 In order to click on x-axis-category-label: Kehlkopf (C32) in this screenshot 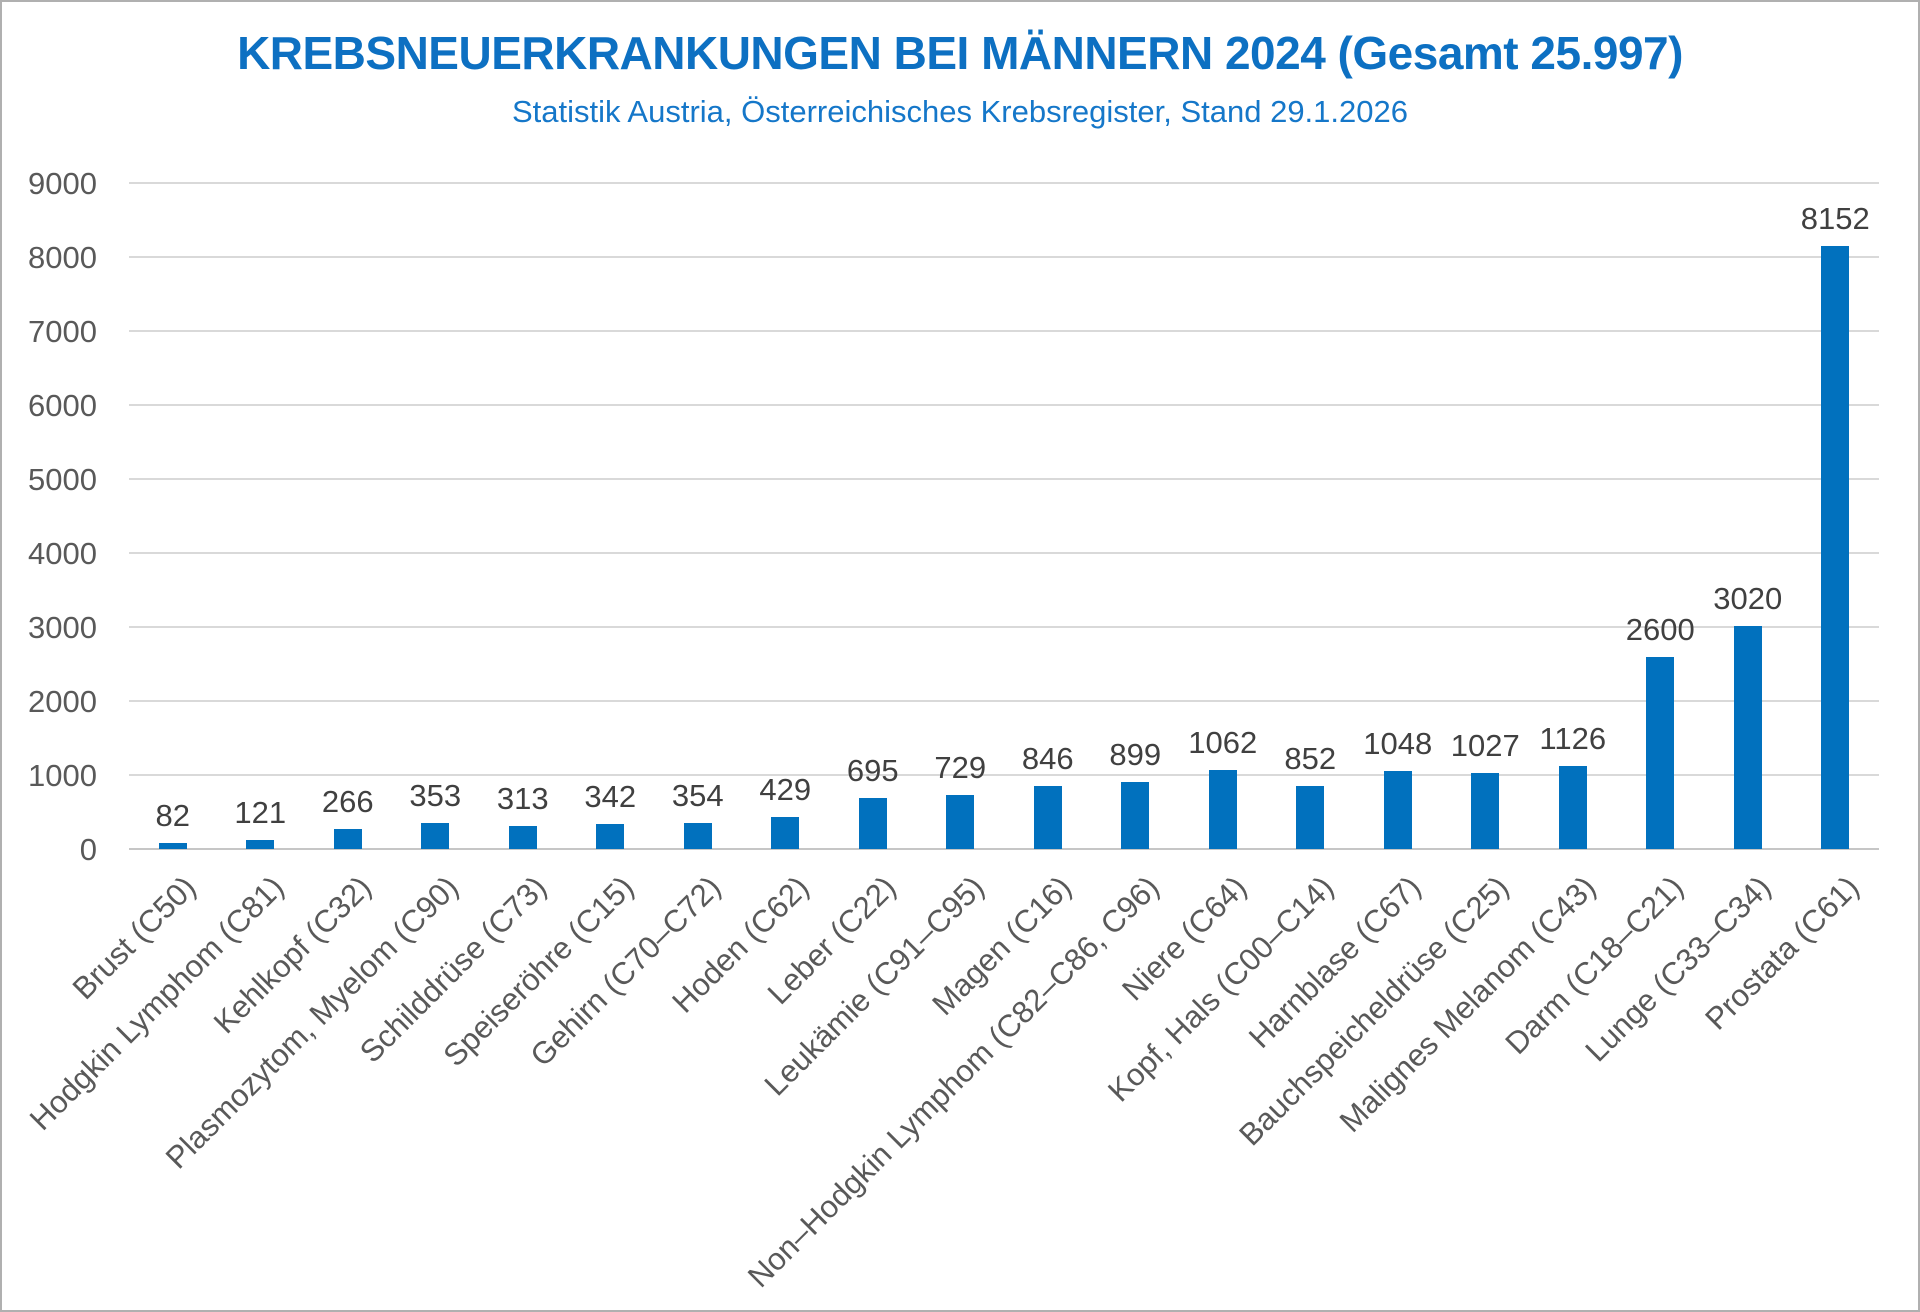, I will do `click(292, 955)`.